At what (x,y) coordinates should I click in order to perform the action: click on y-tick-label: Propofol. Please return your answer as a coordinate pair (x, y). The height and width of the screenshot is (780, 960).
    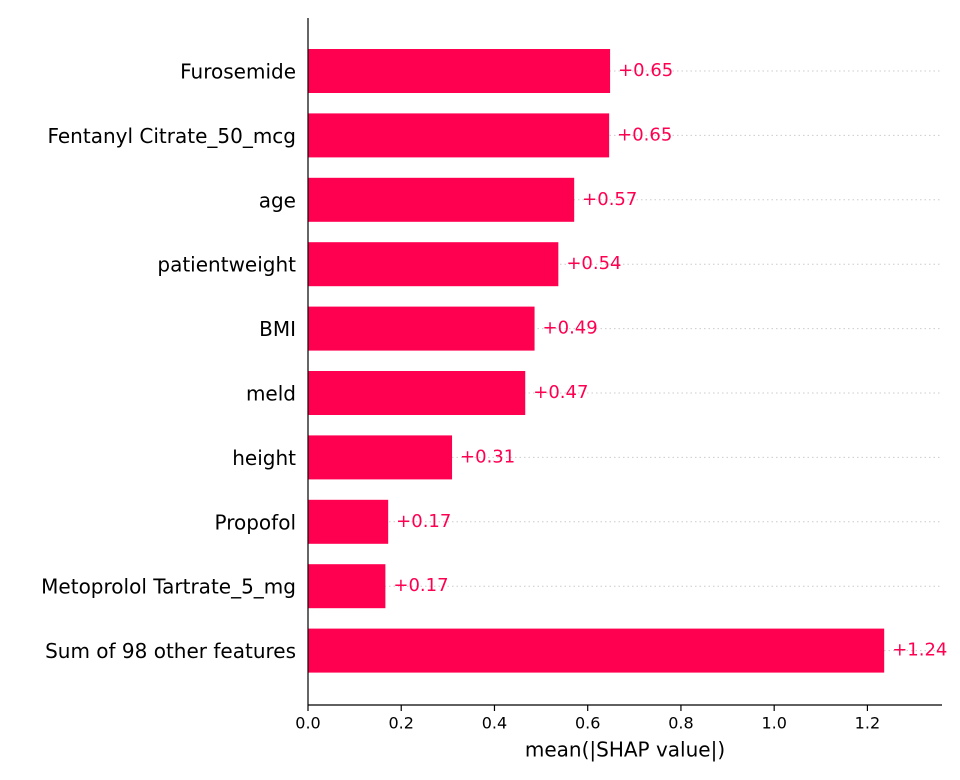
    Looking at the image, I should click on (256, 522).